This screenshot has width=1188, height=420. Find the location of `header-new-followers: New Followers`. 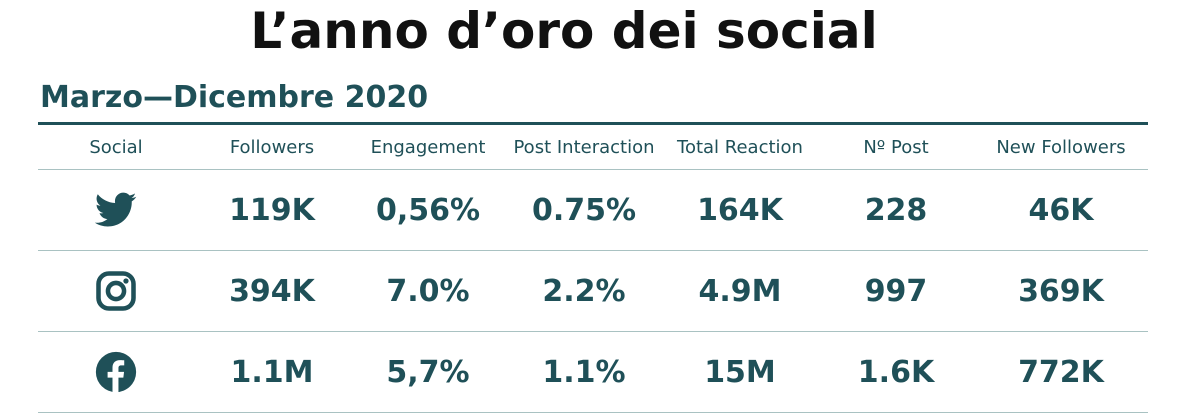

header-new-followers: New Followers is located at coordinates (1061, 147).